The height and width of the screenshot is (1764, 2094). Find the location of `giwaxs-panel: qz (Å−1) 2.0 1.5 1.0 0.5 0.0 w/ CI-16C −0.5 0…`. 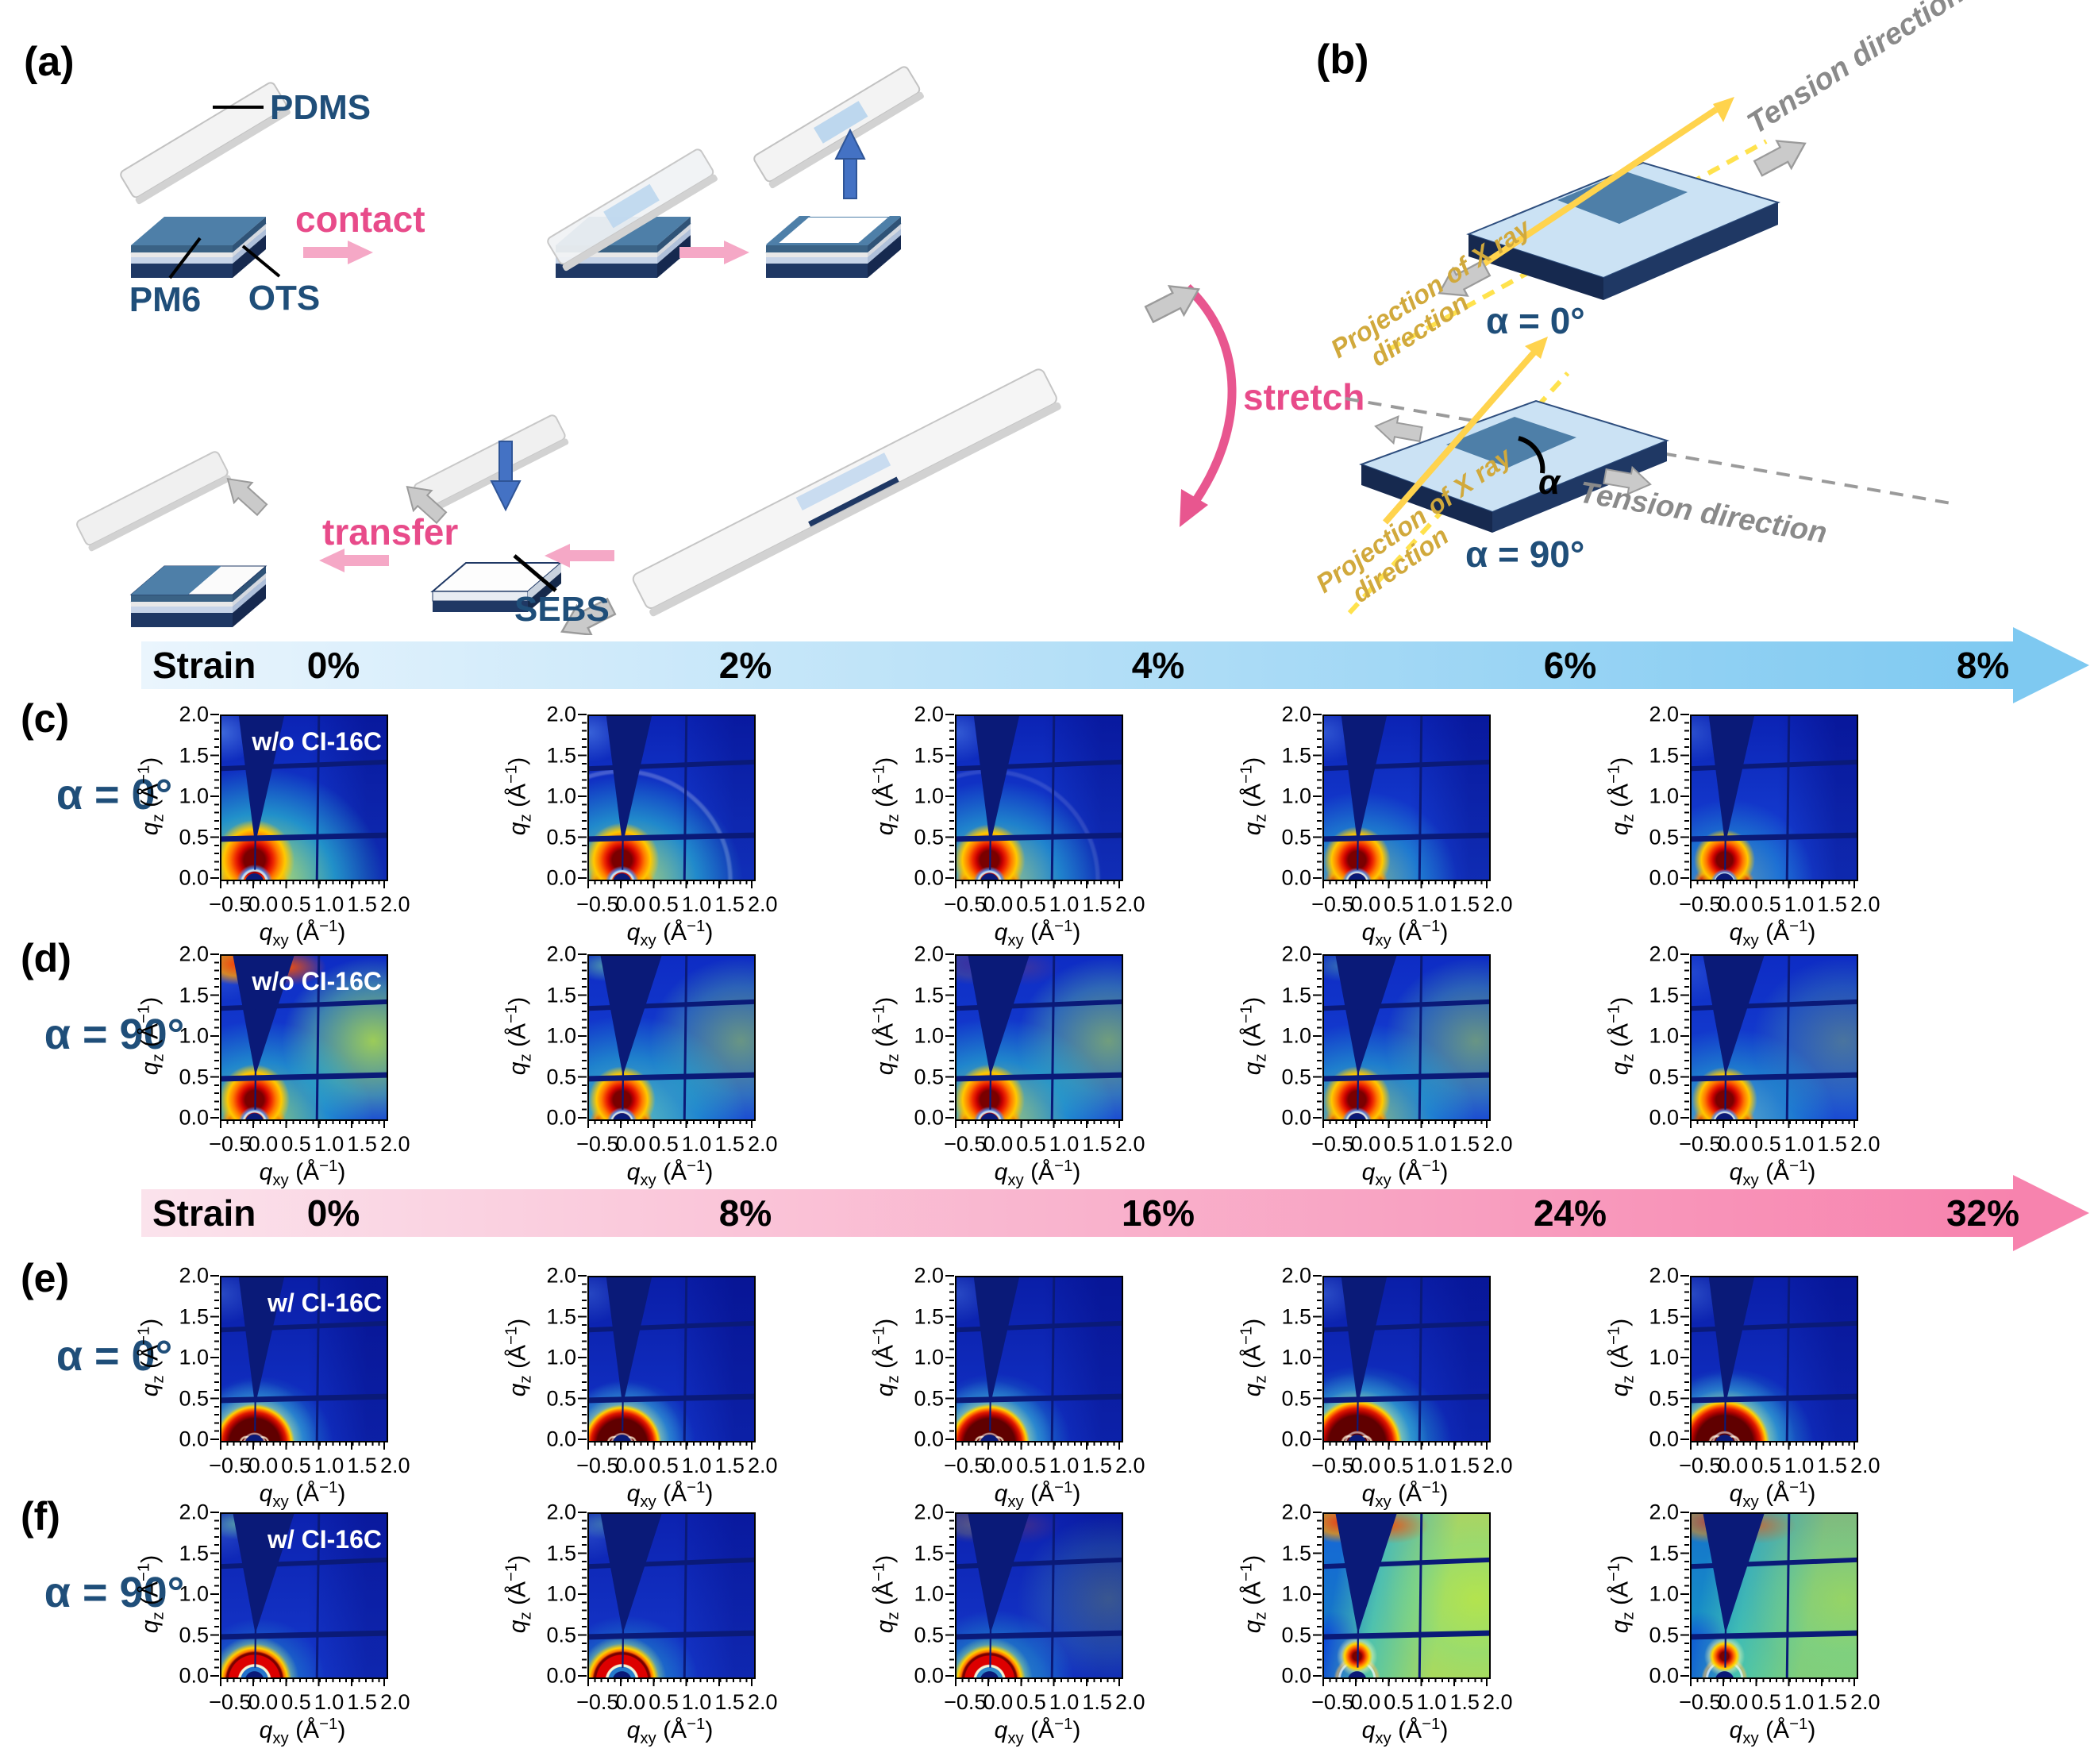

giwaxs-panel: qz (Å−1) 2.0 1.5 1.0 0.5 0.0 w/ CI-16C −0.5 0… is located at coordinates (269, 1392).